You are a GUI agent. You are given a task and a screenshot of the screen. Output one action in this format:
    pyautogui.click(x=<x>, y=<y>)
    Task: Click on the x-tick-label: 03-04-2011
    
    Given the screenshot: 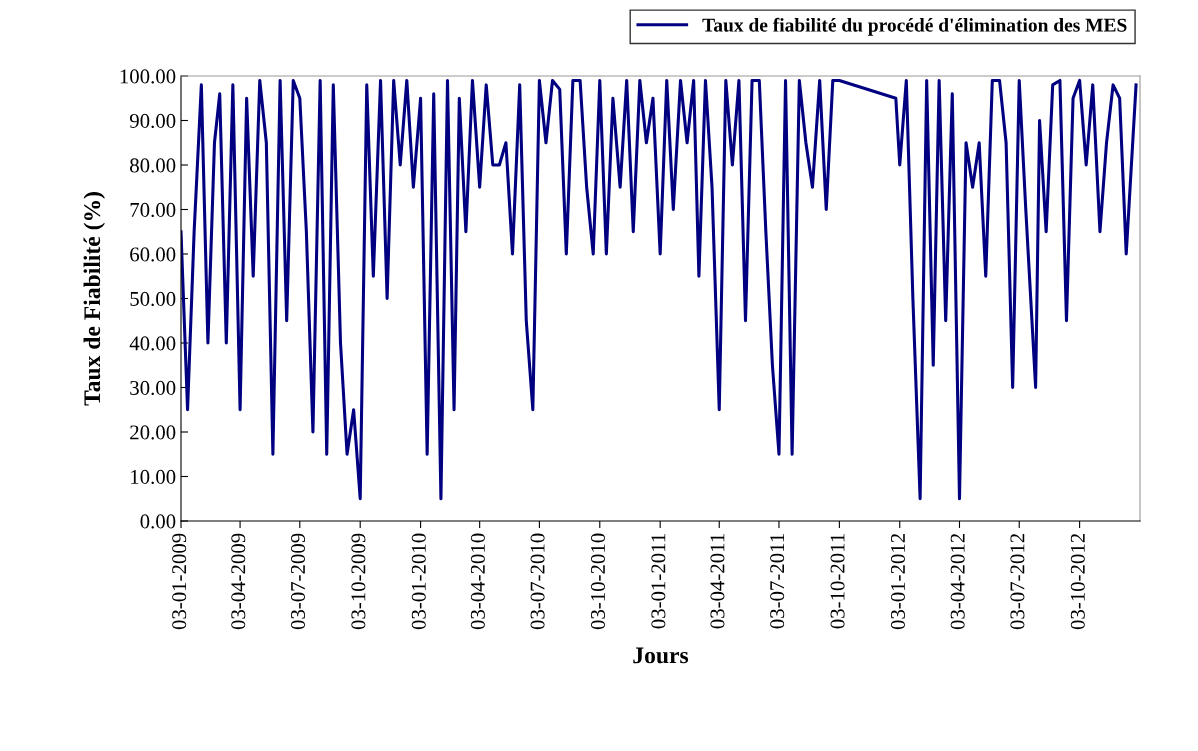 What is the action you would take?
    pyautogui.click(x=717, y=581)
    